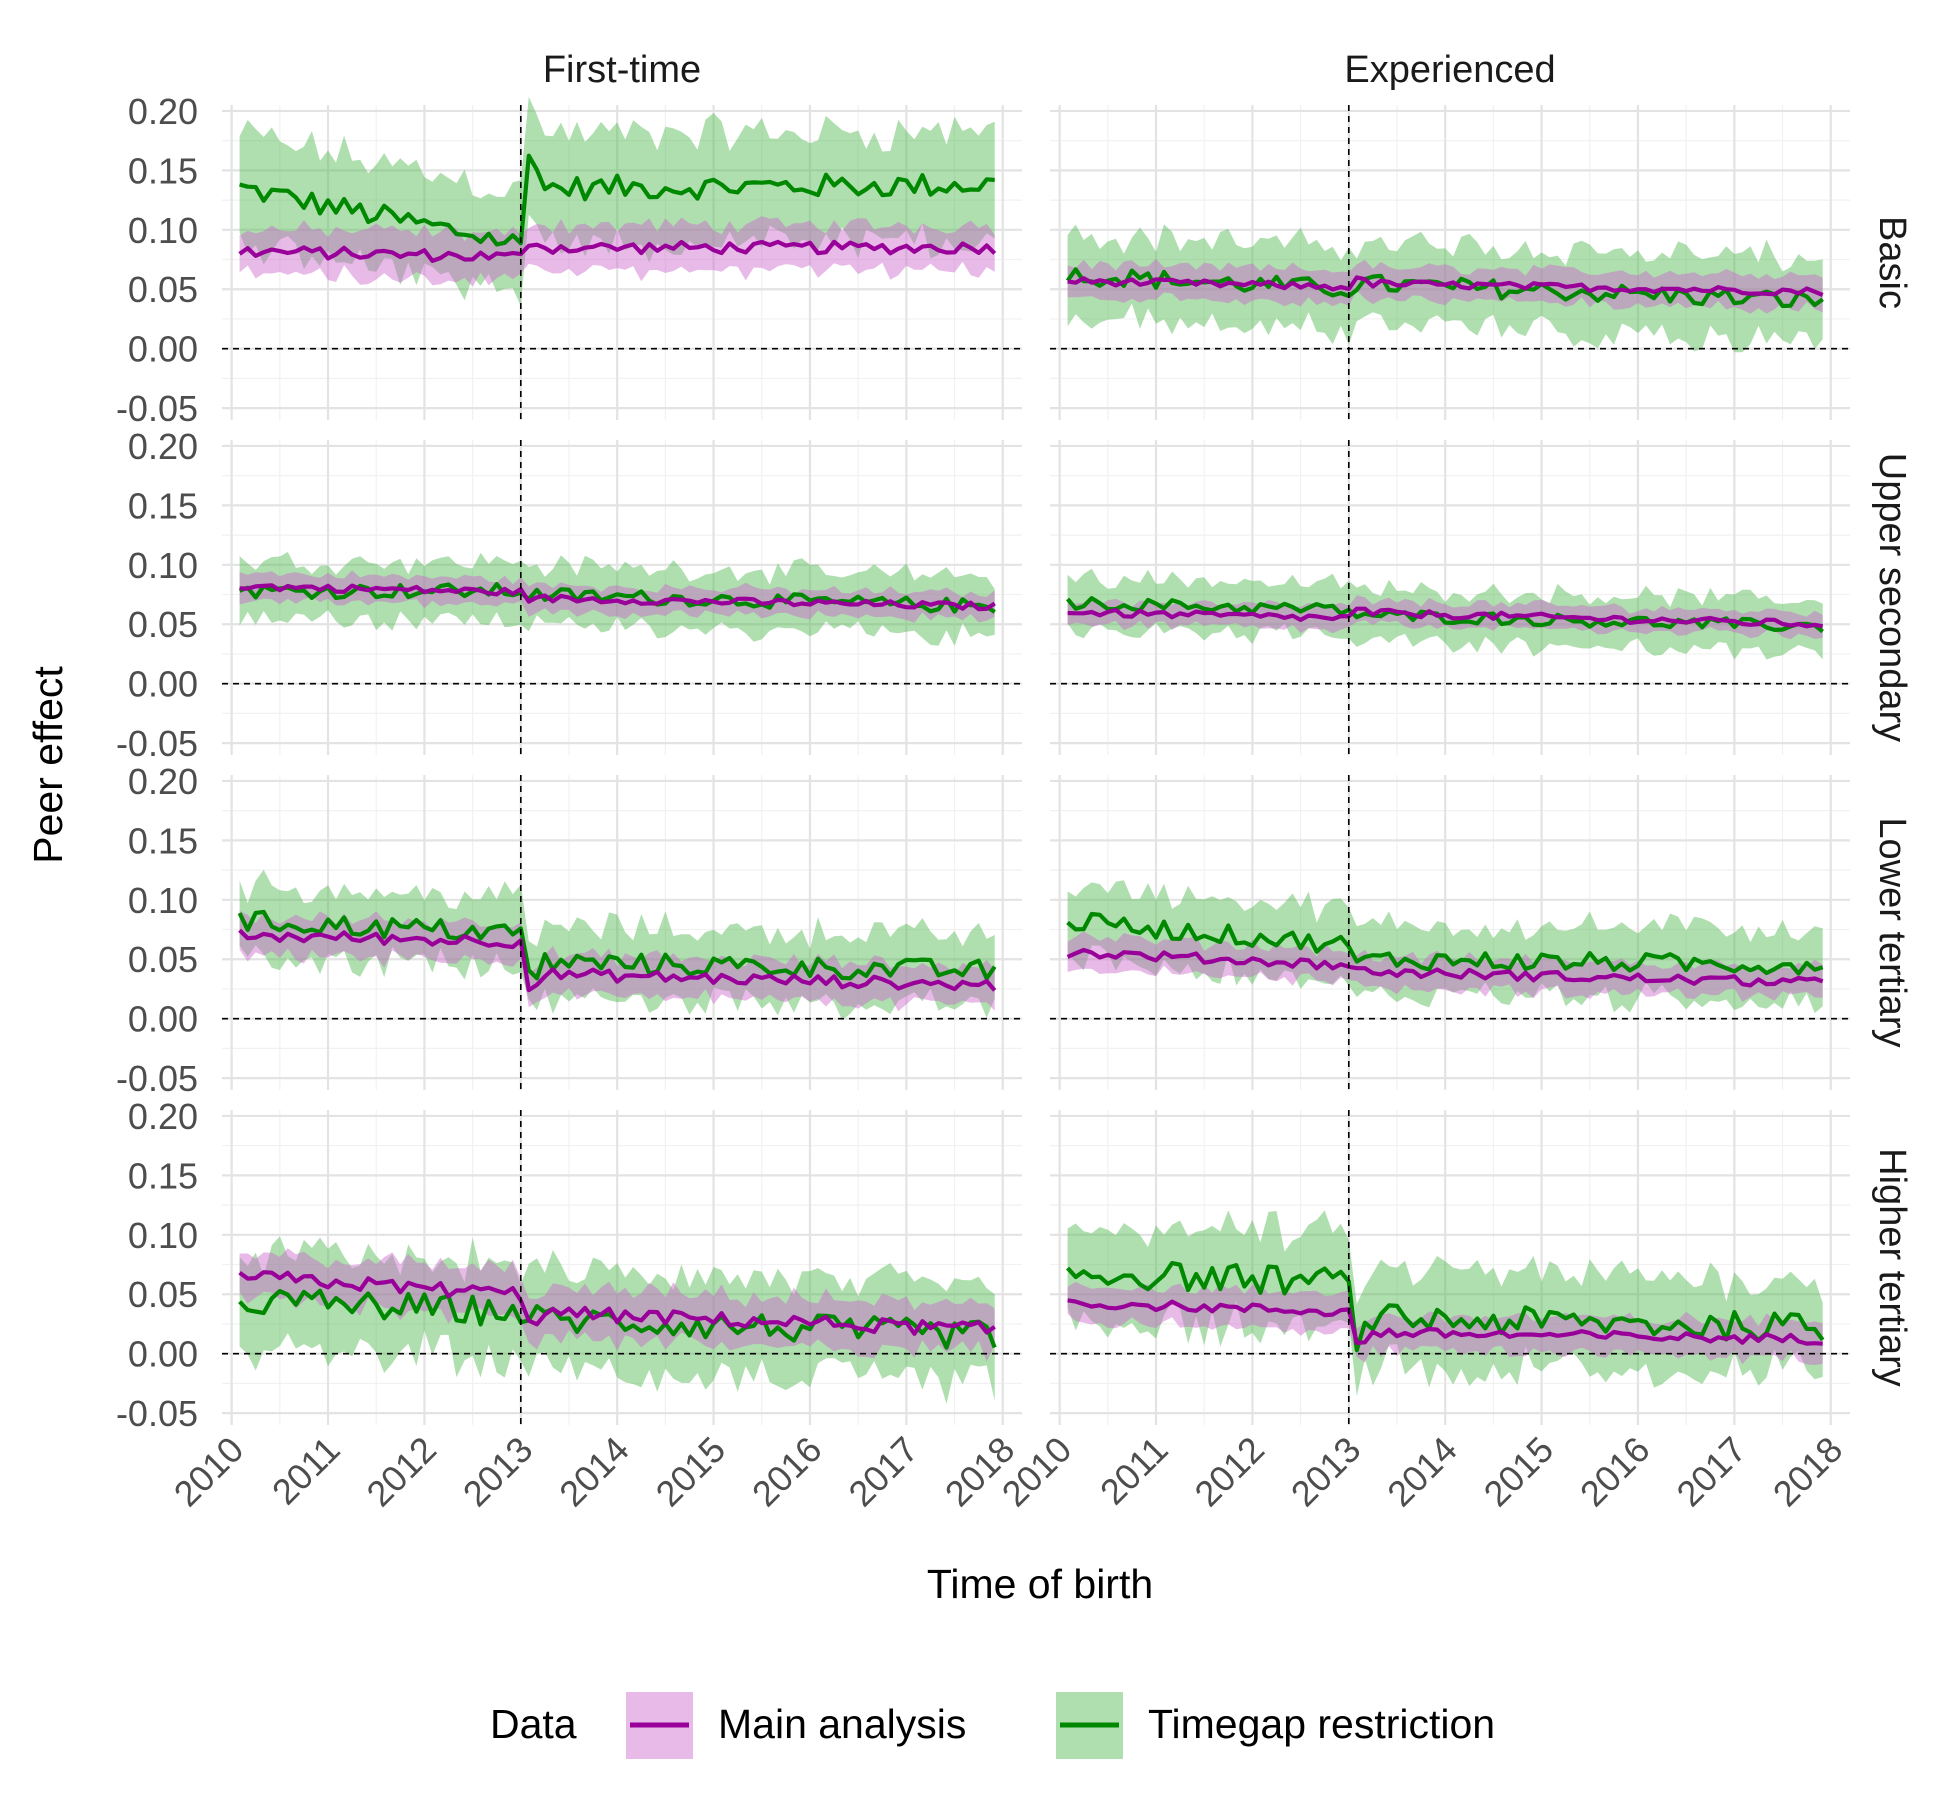  Describe the element at coordinates (992, 1725) in the screenshot. I see `legend: Data Main analysis Timegap restriction` at that location.